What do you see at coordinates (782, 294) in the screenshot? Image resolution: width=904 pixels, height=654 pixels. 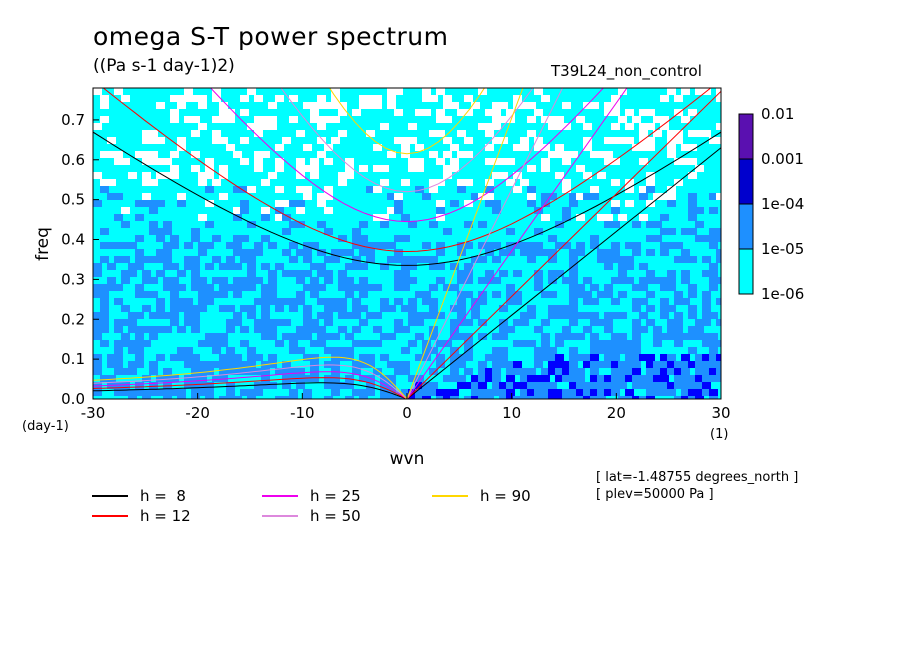 I see `colorbar-label: 1e-06` at bounding box center [782, 294].